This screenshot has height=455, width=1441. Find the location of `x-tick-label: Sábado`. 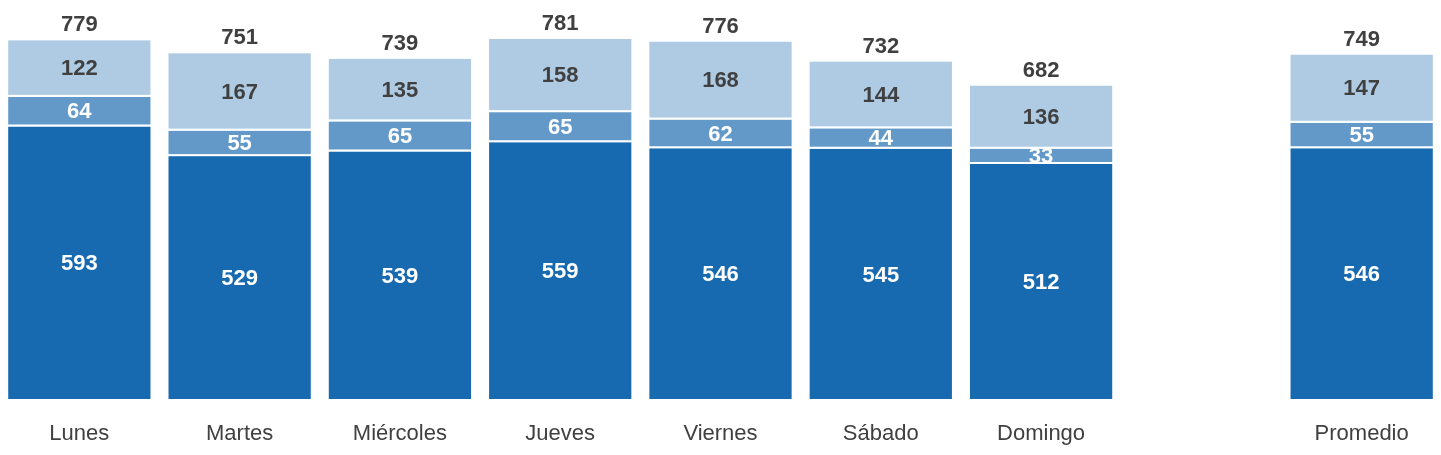

x-tick-label: Sábado is located at coordinates (880, 432).